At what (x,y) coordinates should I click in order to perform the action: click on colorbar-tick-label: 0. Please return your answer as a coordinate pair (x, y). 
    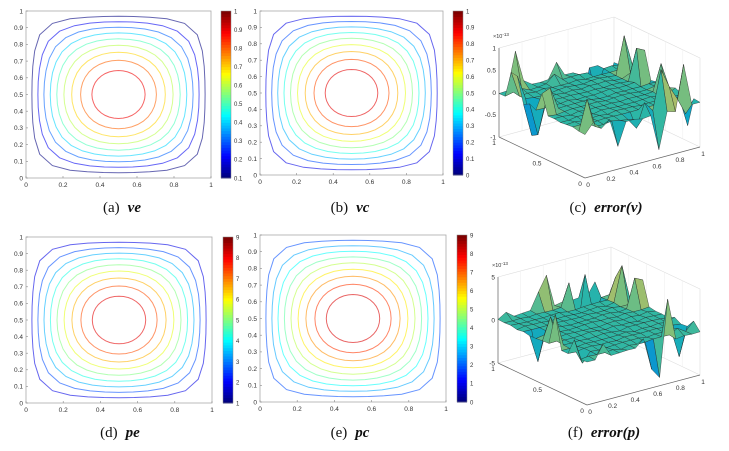
    Looking at the image, I should click on (472, 403).